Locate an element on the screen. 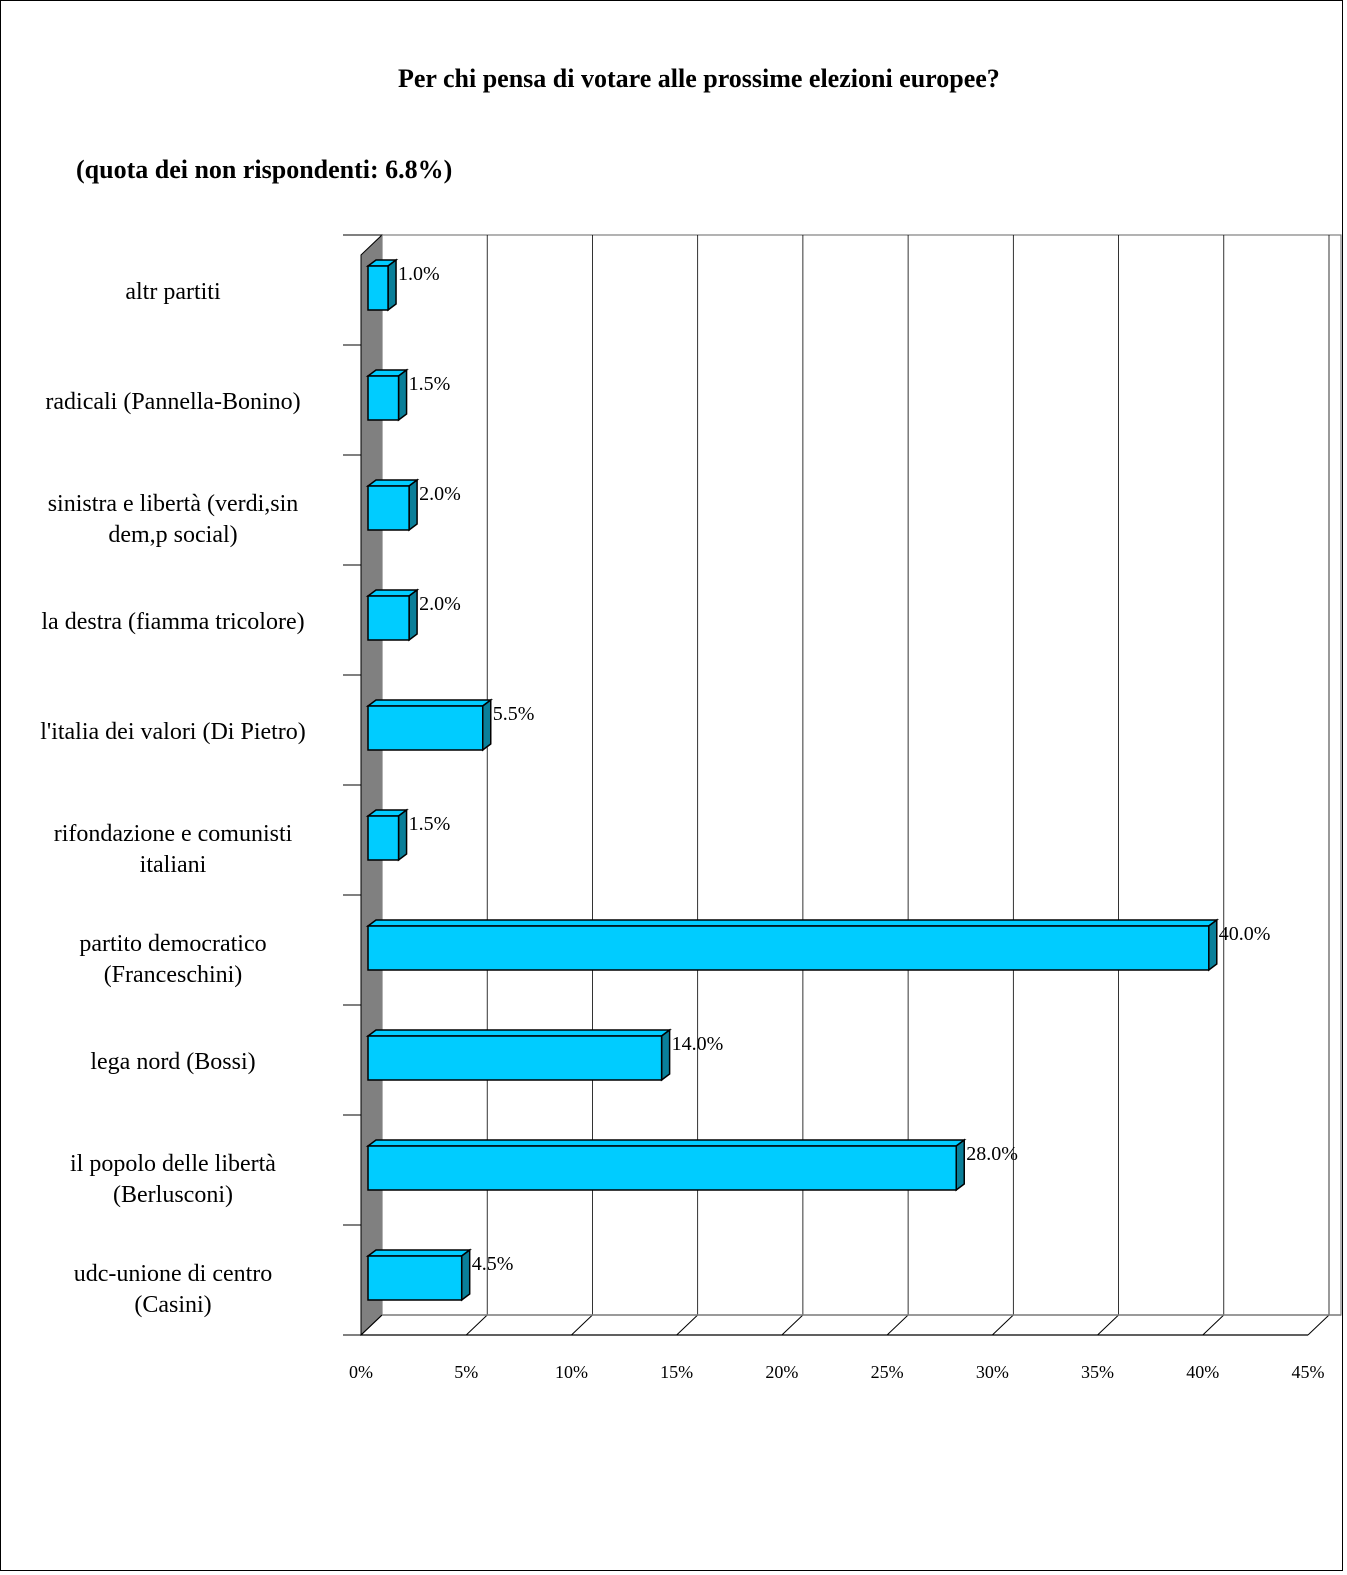  category-label-line: altr partiti is located at coordinates (173, 291).